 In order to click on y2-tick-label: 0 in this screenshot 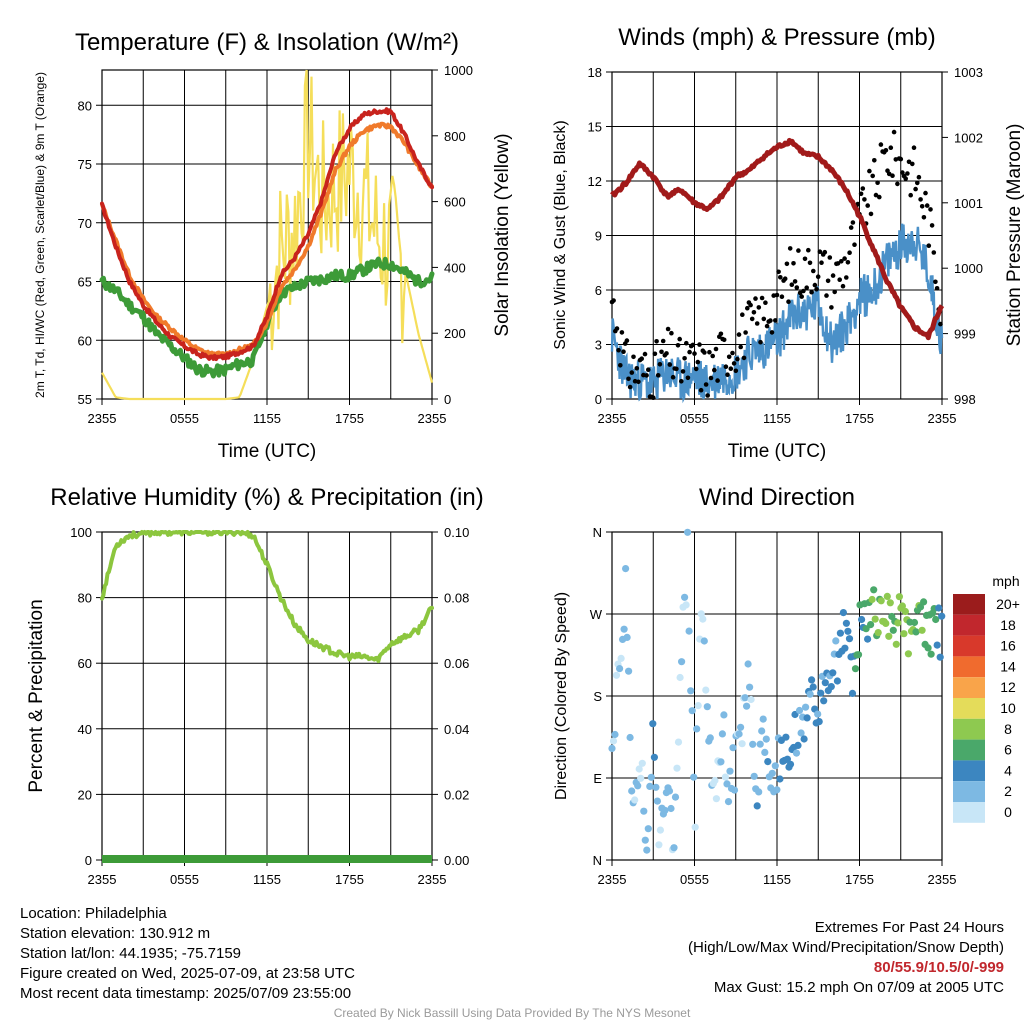, I will do `click(447, 399)`.